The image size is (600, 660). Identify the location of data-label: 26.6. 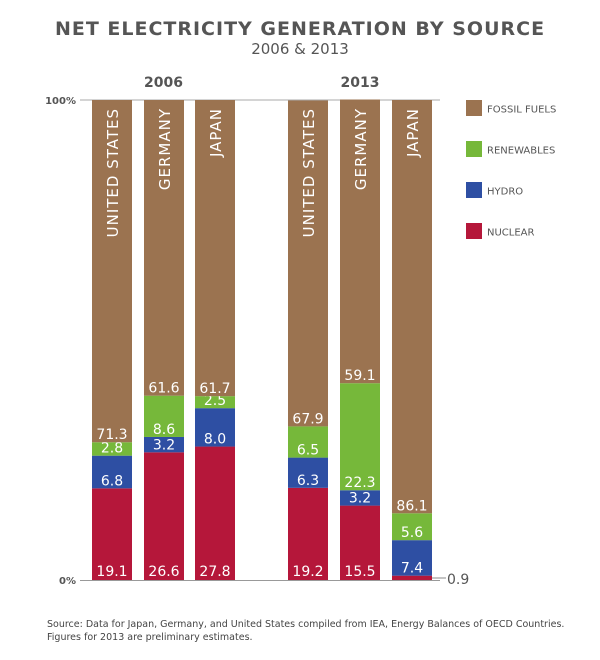
(163, 572).